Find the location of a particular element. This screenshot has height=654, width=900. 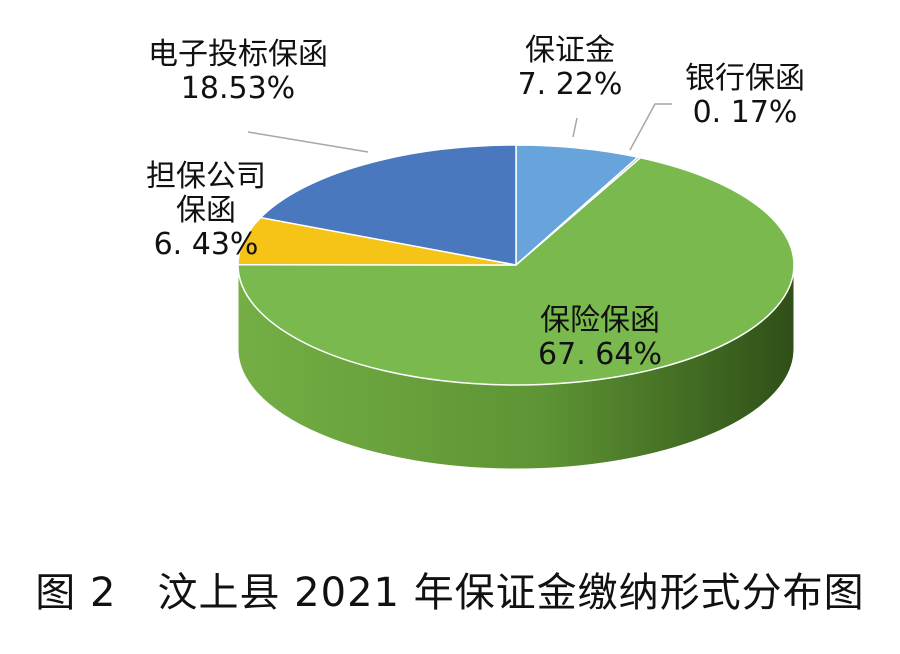

leader-line-yinhang is located at coordinates (650, 127).